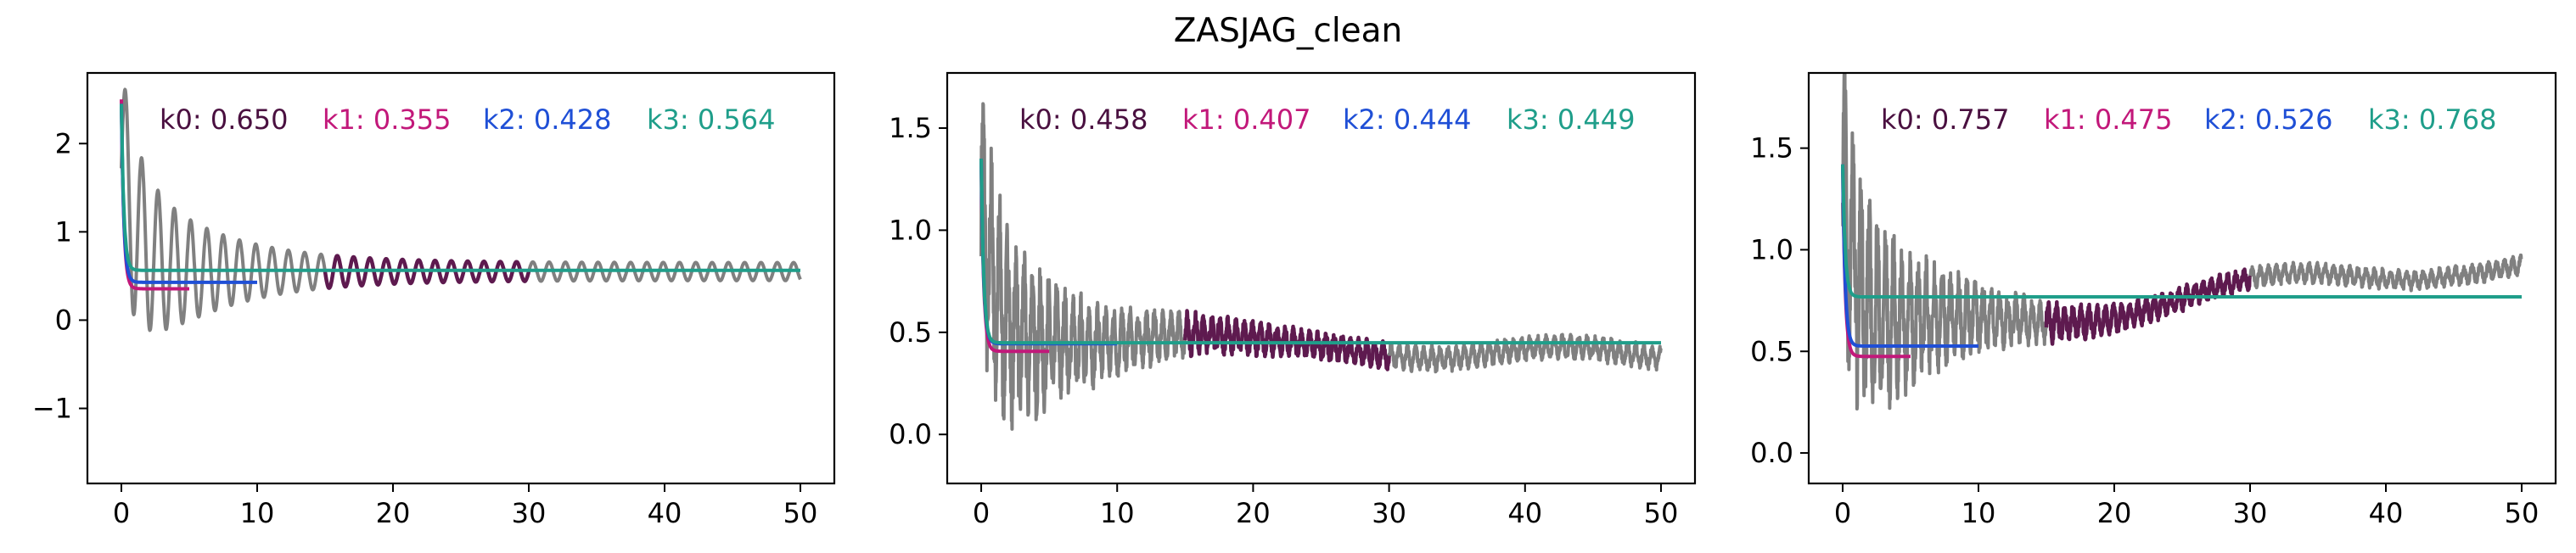 This screenshot has height=553, width=2576. What do you see at coordinates (1945, 120) in the screenshot?
I see `annotation-k0: k0: 0.757` at bounding box center [1945, 120].